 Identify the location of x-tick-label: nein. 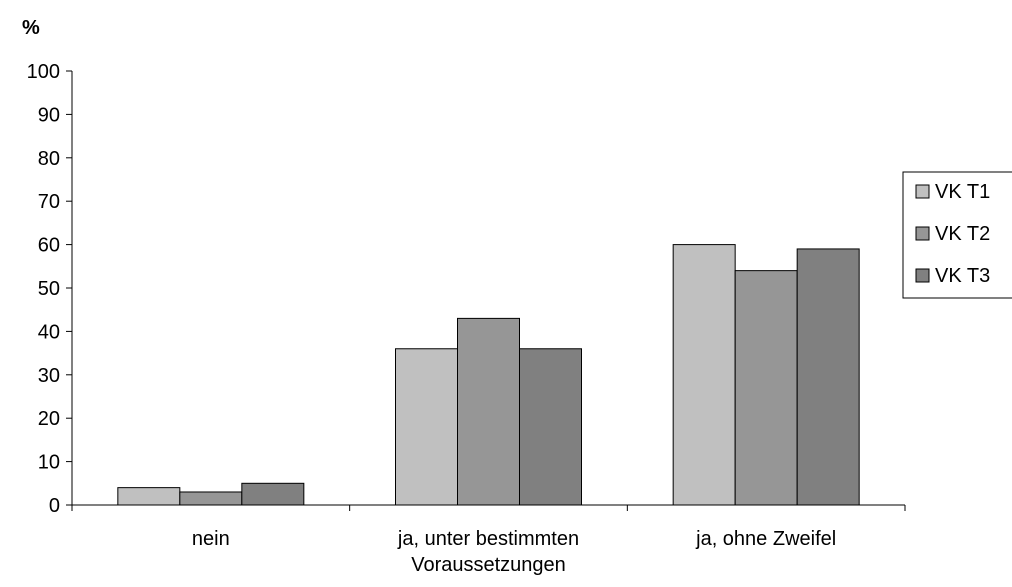
(211, 539).